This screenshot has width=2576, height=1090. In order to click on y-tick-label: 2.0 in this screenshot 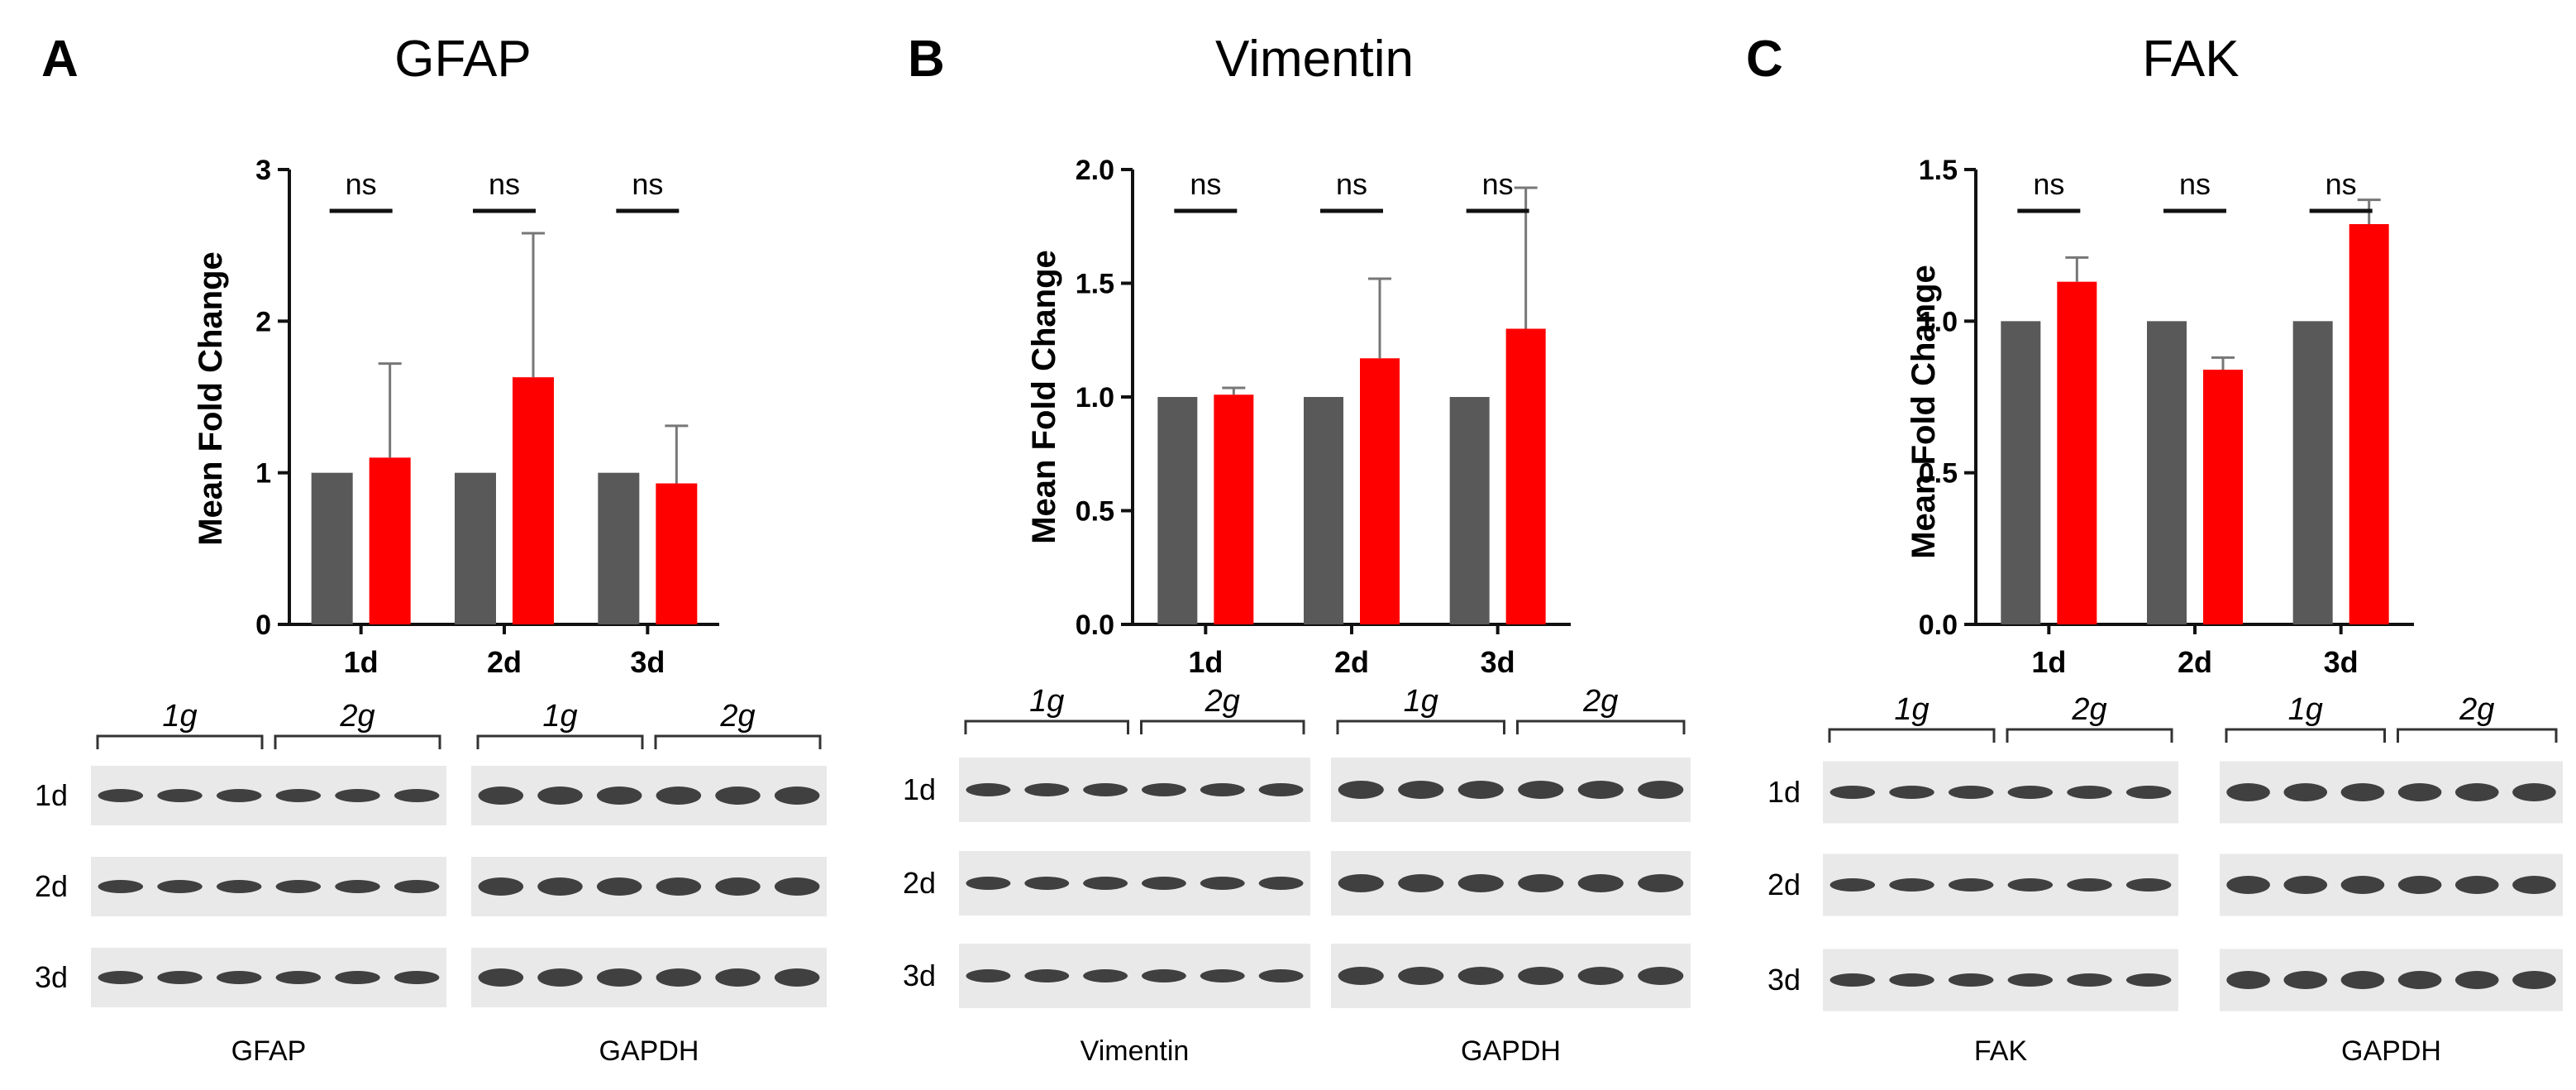, I will do `click(1095, 170)`.